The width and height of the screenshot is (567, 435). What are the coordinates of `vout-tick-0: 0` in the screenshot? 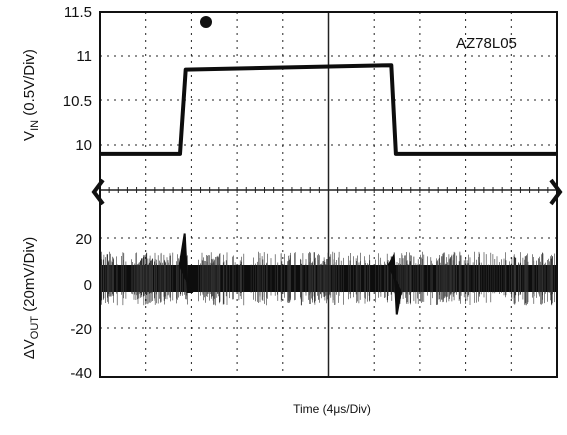 It's located at (88, 285).